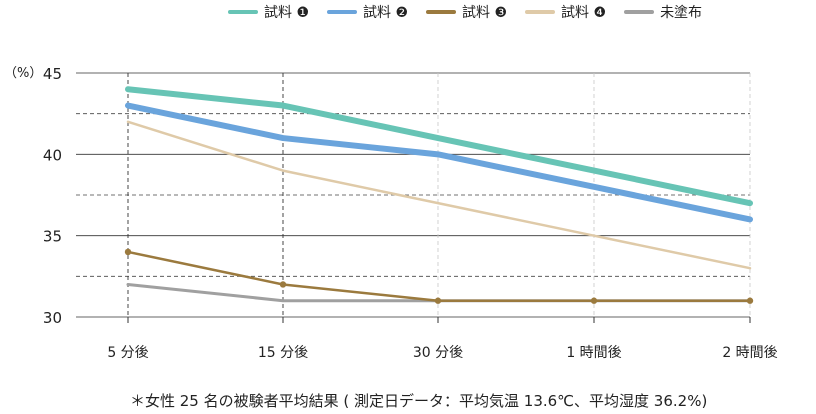 The width and height of the screenshot is (816, 414). I want to click on legend-label-sample-3: 試料 ❸, so click(485, 13).